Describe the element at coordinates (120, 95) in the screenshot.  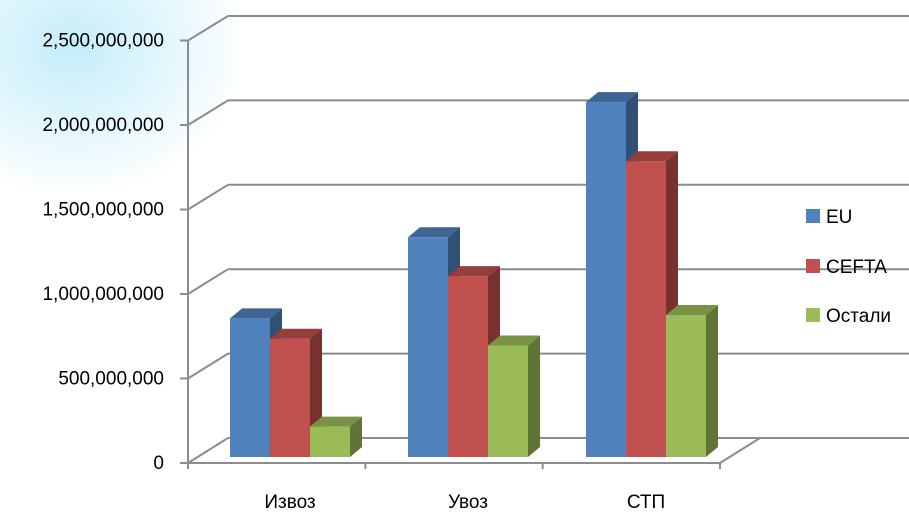
I see `background-glow` at that location.